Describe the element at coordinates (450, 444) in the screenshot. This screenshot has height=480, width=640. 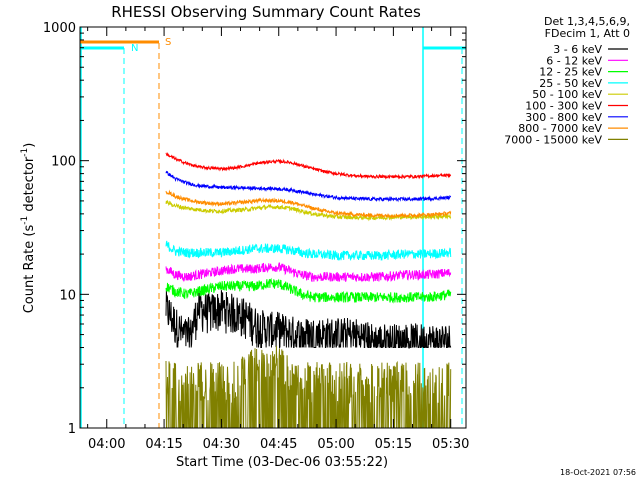
I see `x-tick-label: 05:30` at that location.